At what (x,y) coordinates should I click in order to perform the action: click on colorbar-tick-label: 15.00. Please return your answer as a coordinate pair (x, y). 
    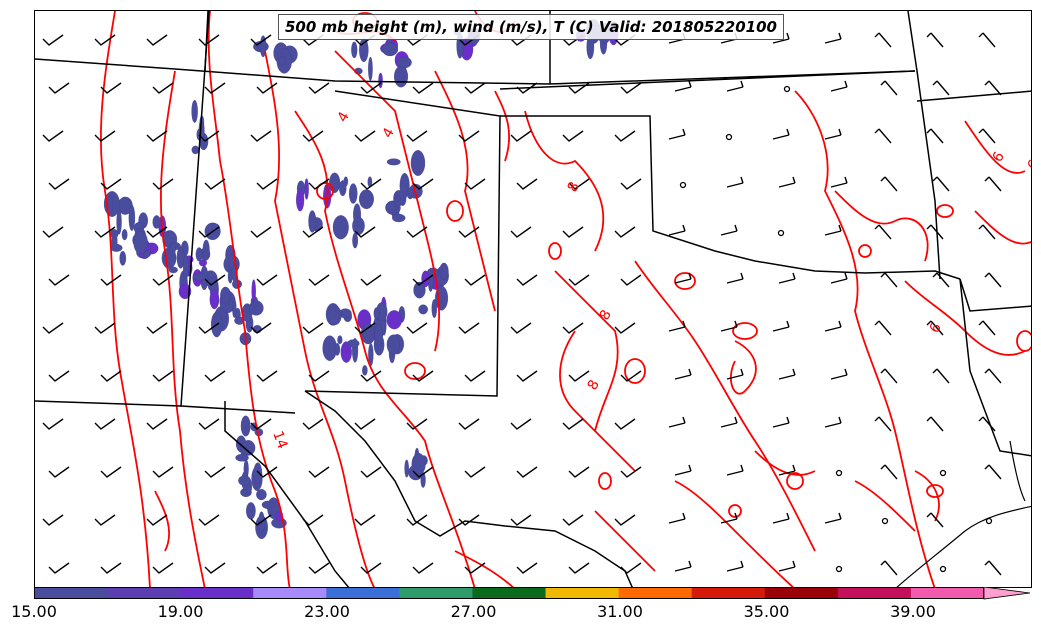
    Looking at the image, I should click on (34, 611).